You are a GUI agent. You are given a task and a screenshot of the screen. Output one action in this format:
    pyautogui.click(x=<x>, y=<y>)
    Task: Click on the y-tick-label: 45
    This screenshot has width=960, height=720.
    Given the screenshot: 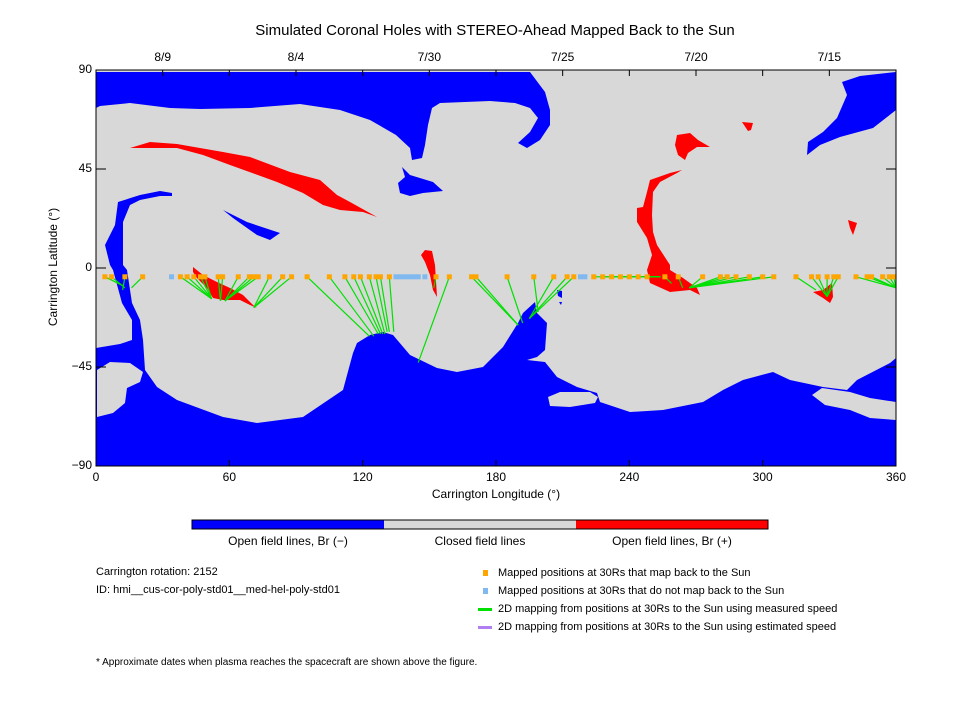 What is the action you would take?
    pyautogui.click(x=85, y=168)
    